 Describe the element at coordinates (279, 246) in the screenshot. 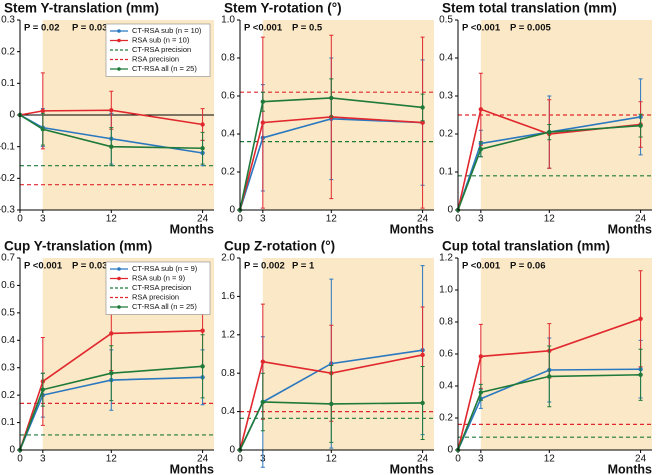

I see `panel-title: Cup Z-rotation (°)` at that location.